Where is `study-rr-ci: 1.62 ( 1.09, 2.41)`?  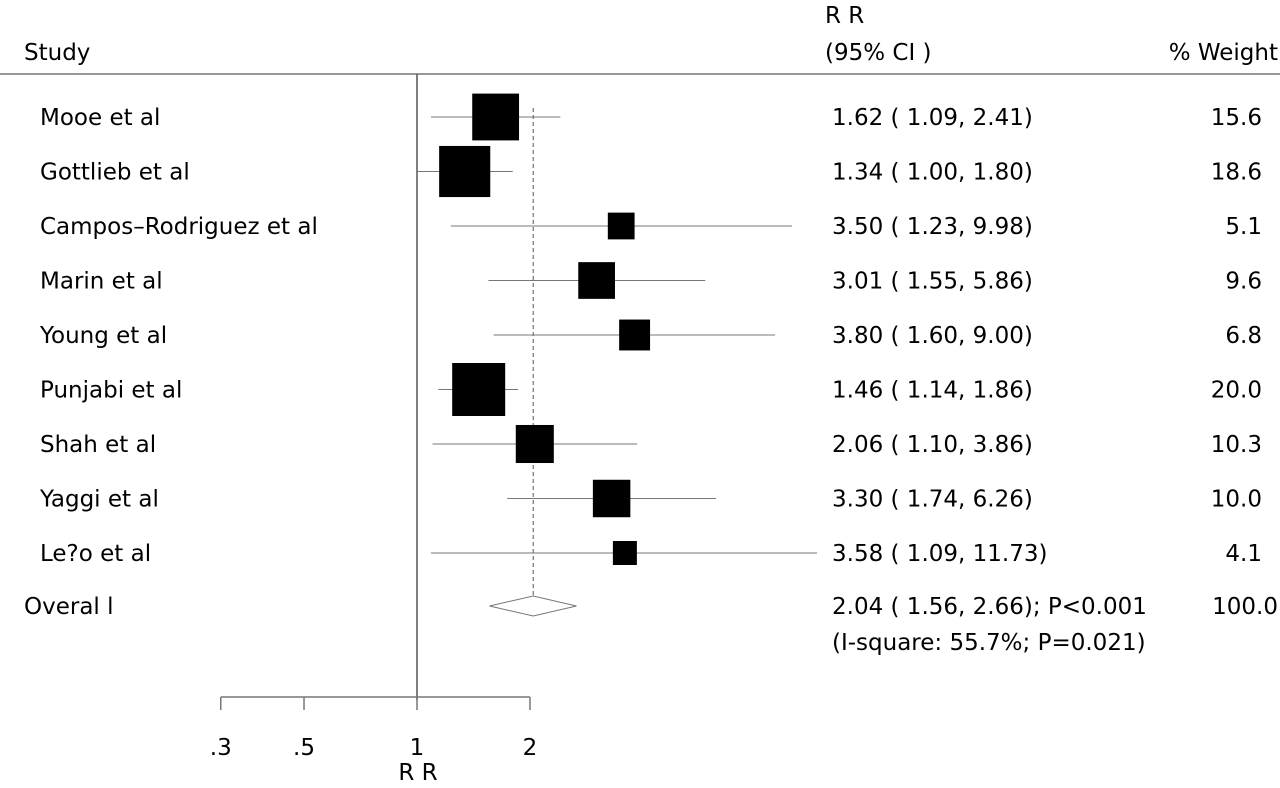
study-rr-ci: 1.62 ( 1.09, 2.41) is located at coordinates (932, 118).